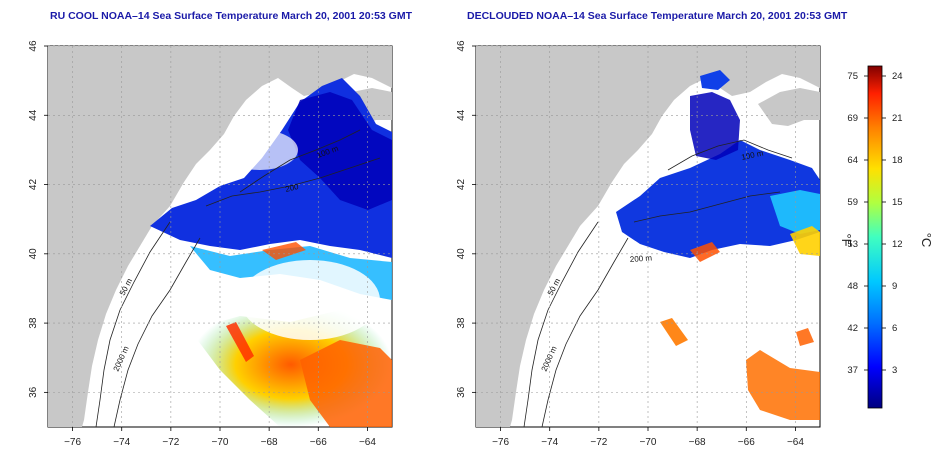  I want to click on colorbar-unit-fahrenheit: °F, so click(846, 239).